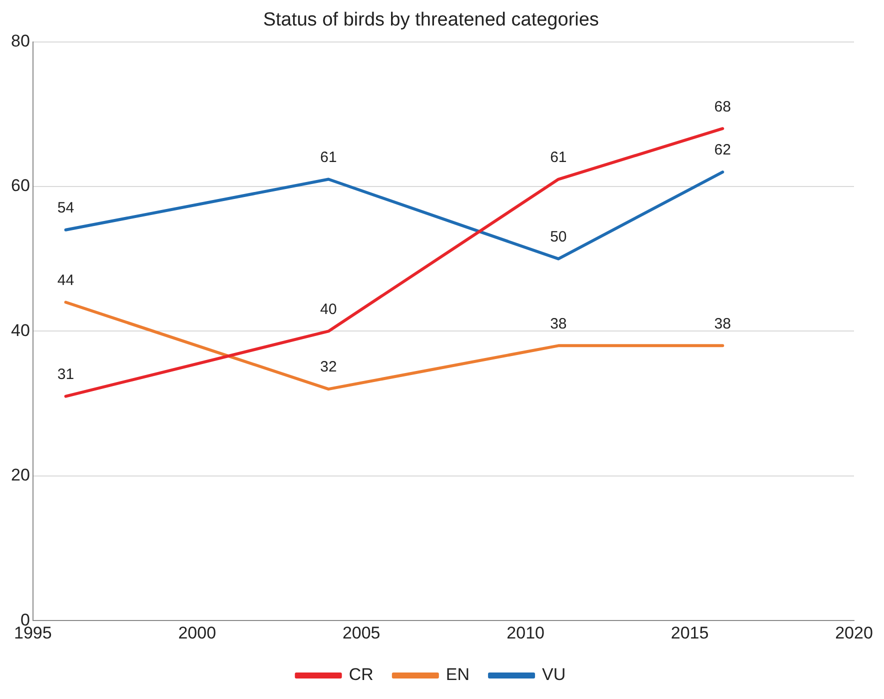 The height and width of the screenshot is (699, 884). Describe the element at coordinates (197, 632) in the screenshot. I see `x-tick-label: 2000` at that location.